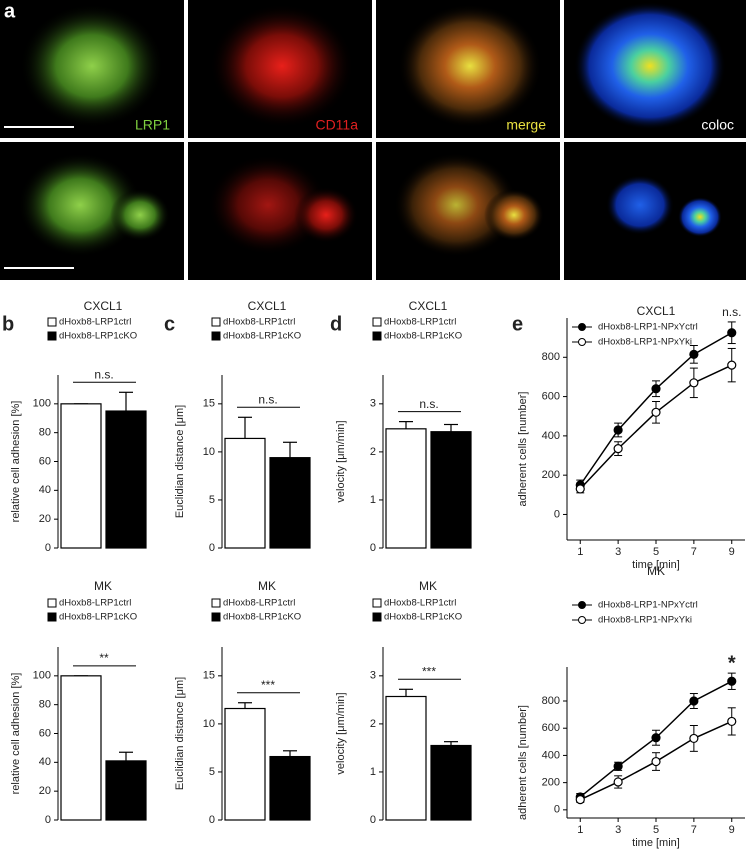 Image resolution: width=746 pixels, height=850 pixels. What do you see at coordinates (551, 728) in the screenshot?
I see `y-tick-label: 600` at bounding box center [551, 728].